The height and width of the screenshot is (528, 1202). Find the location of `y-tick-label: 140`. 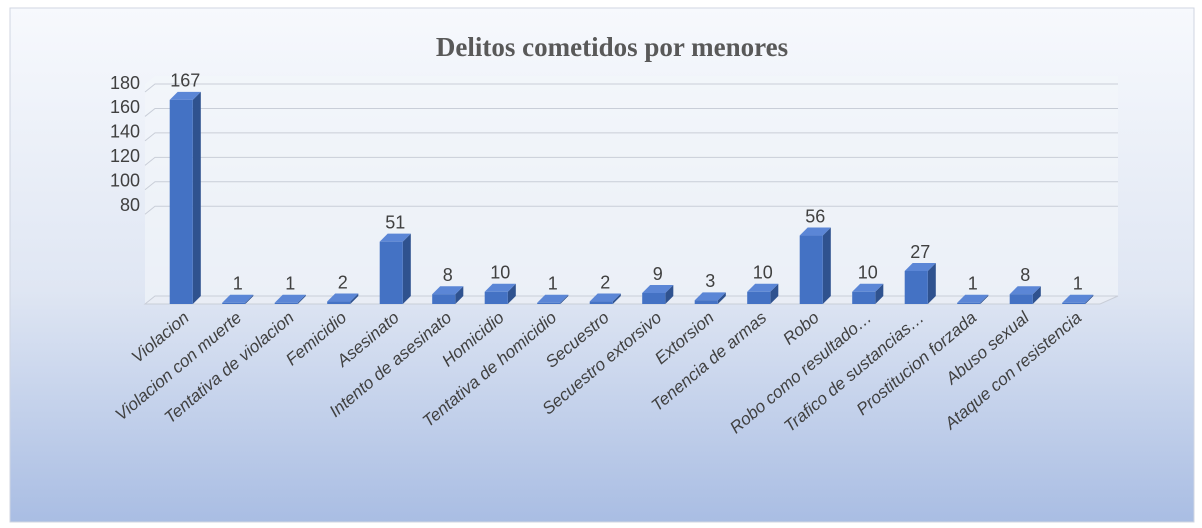

y-tick-label: 140 is located at coordinates (125, 132).